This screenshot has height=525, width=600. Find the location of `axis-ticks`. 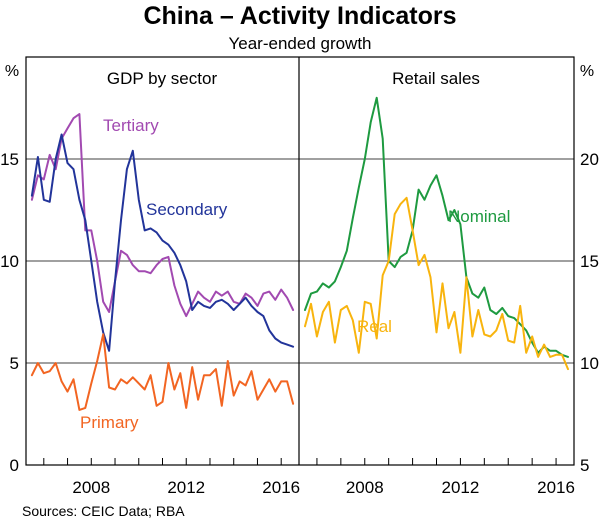

axis-ticks is located at coordinates (300, 461).